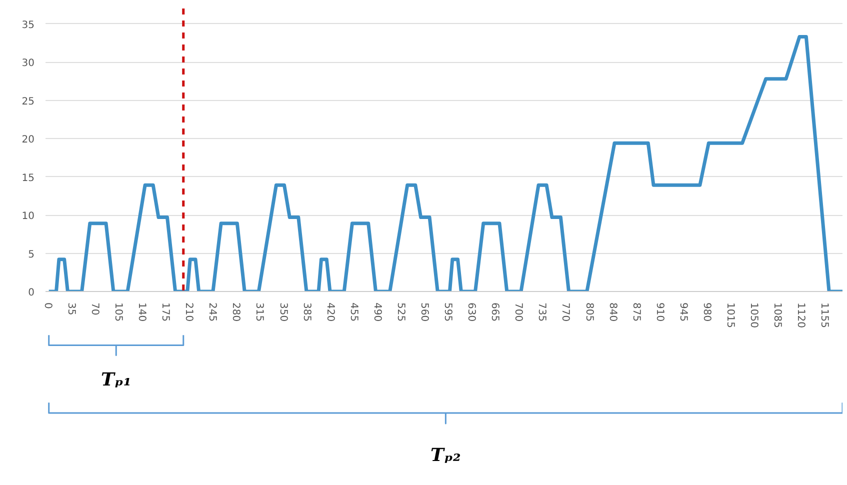 This screenshot has width=847, height=485. Describe the element at coordinates (306, 312) in the screenshot. I see `x-tick-label: 385` at that location.